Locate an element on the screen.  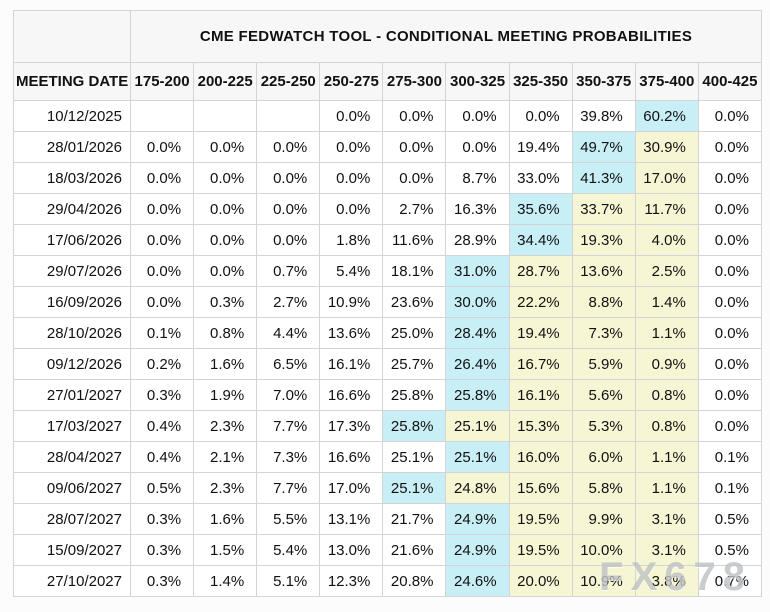
rate-range-column-header: 225-250 is located at coordinates (288, 81).